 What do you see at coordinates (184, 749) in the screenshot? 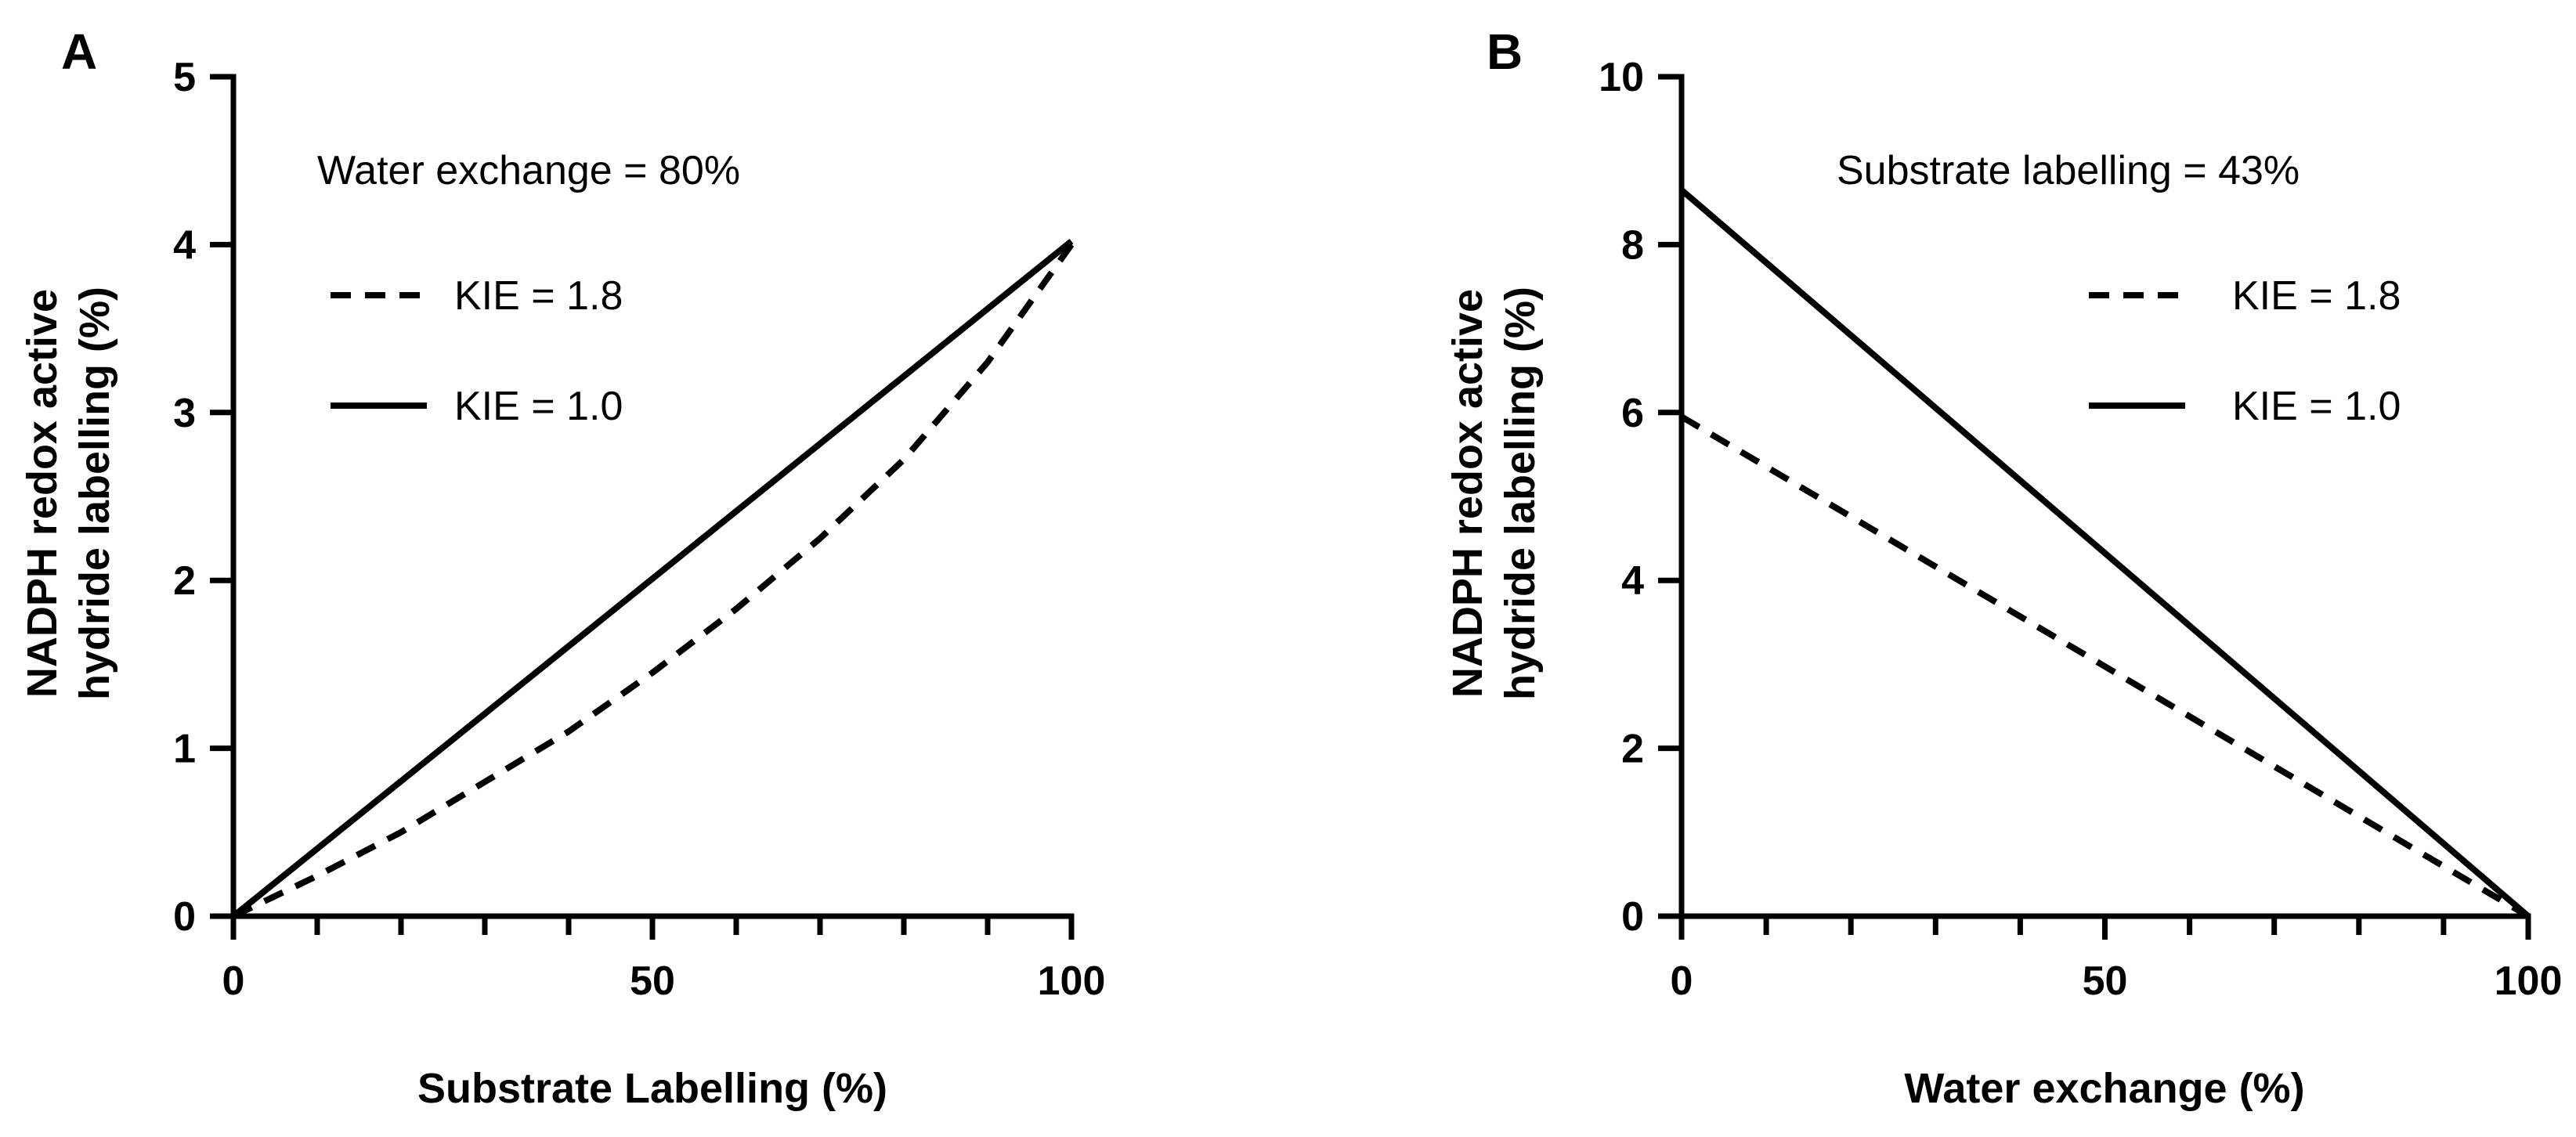
I see `panel-a-y-tick-label: 1` at bounding box center [184, 749].